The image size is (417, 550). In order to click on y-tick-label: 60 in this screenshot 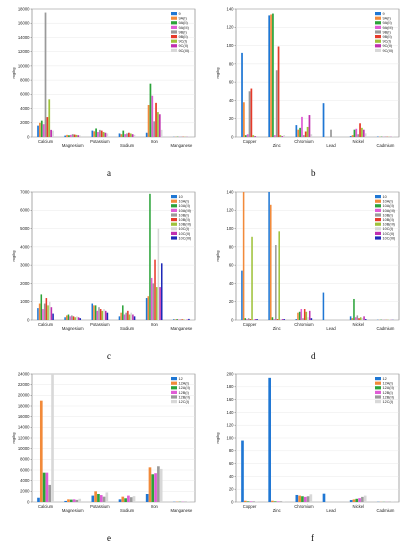, I will do `click(231, 265)`.